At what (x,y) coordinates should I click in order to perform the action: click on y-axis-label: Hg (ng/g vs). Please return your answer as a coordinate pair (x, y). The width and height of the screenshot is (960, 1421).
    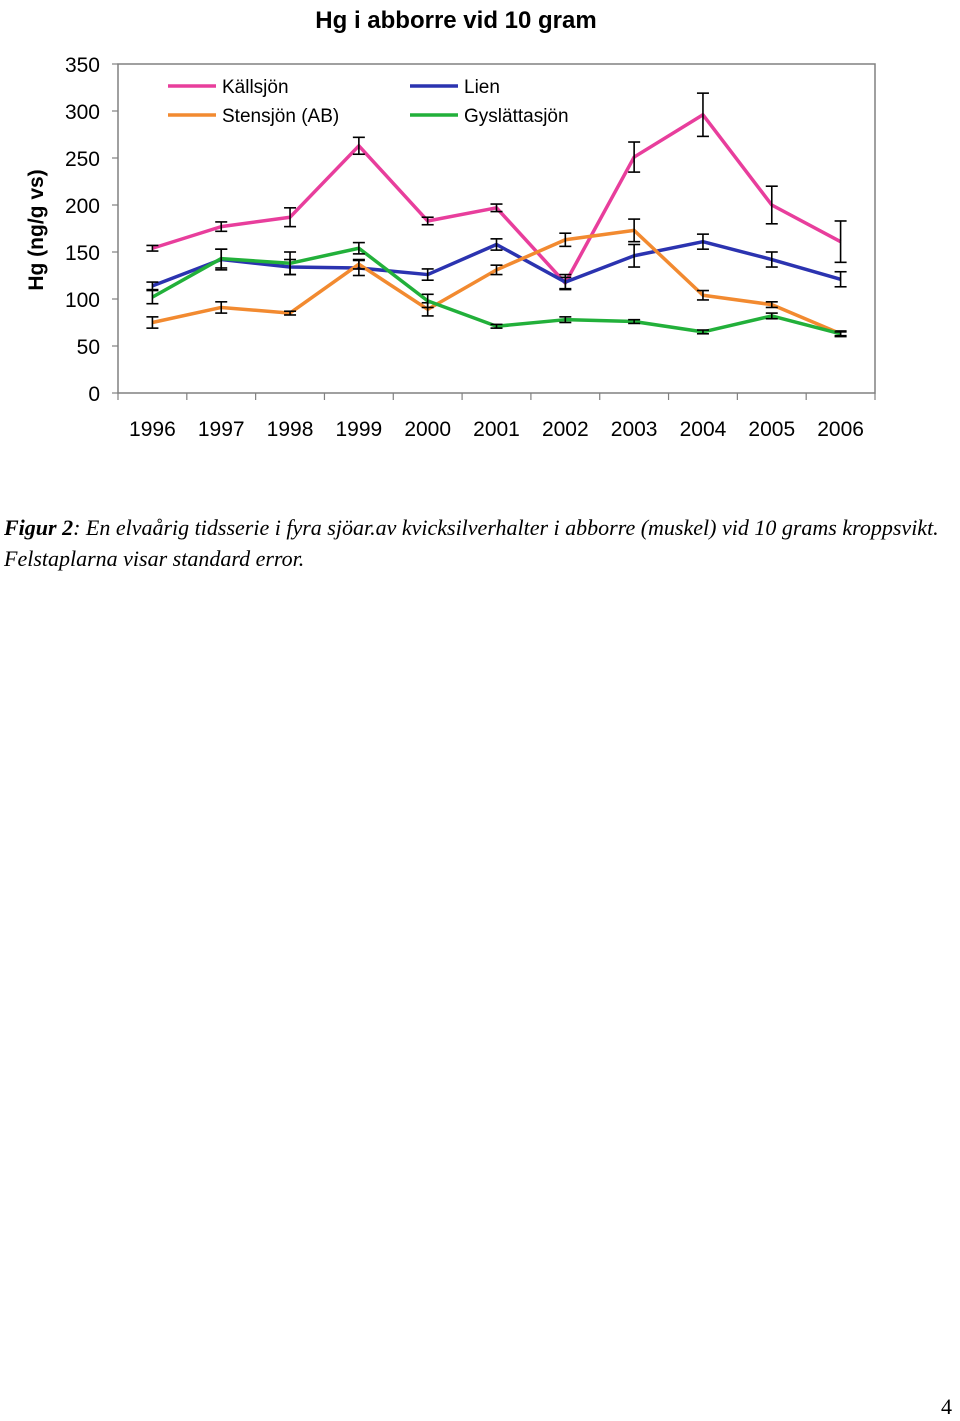
    Looking at the image, I should click on (36, 229).